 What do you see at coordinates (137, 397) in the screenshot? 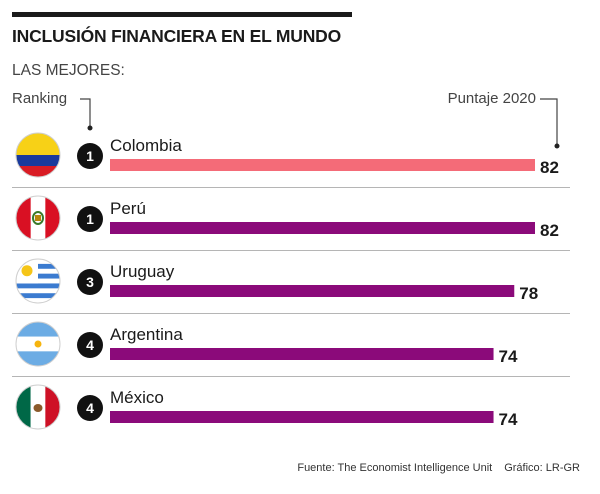
I see `country-label: México` at bounding box center [137, 397].